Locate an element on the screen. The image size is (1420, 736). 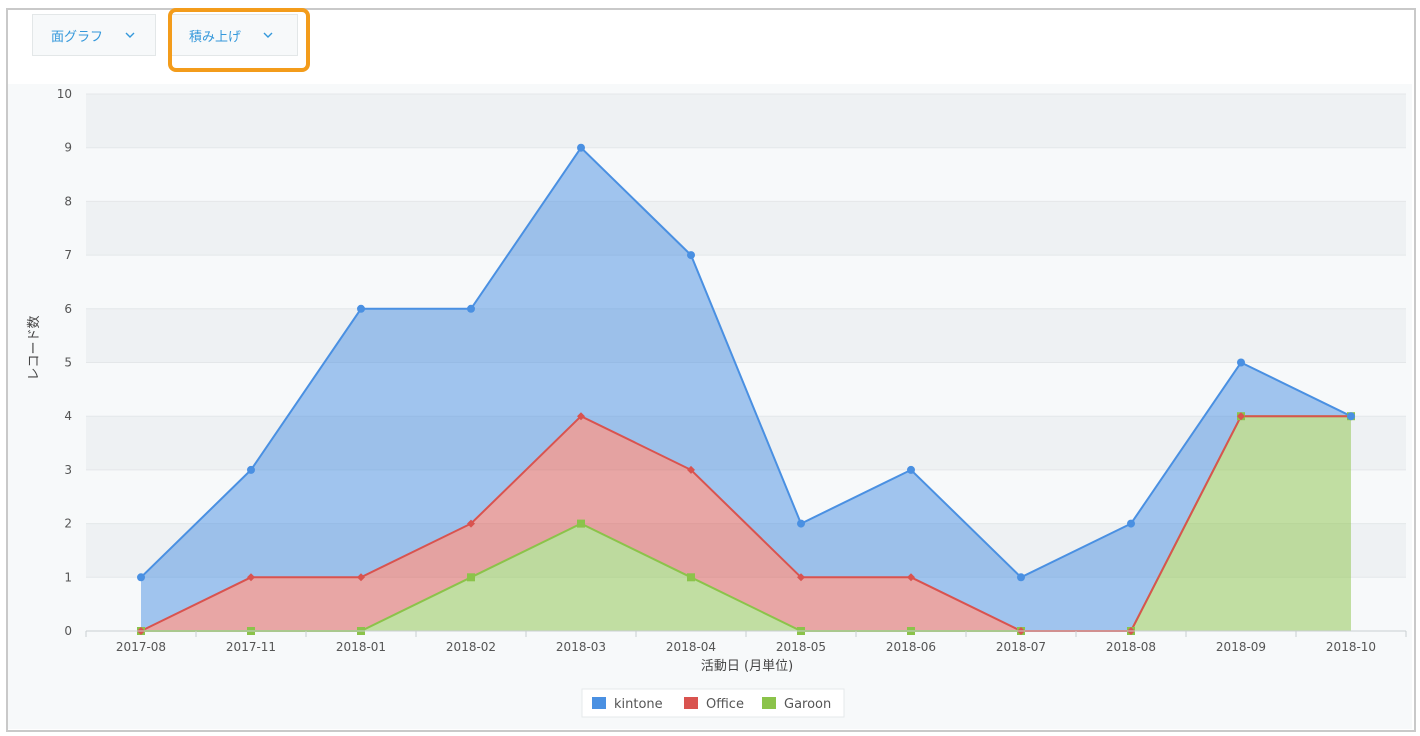
x-tick-label: 2018-03 is located at coordinates (581, 647).